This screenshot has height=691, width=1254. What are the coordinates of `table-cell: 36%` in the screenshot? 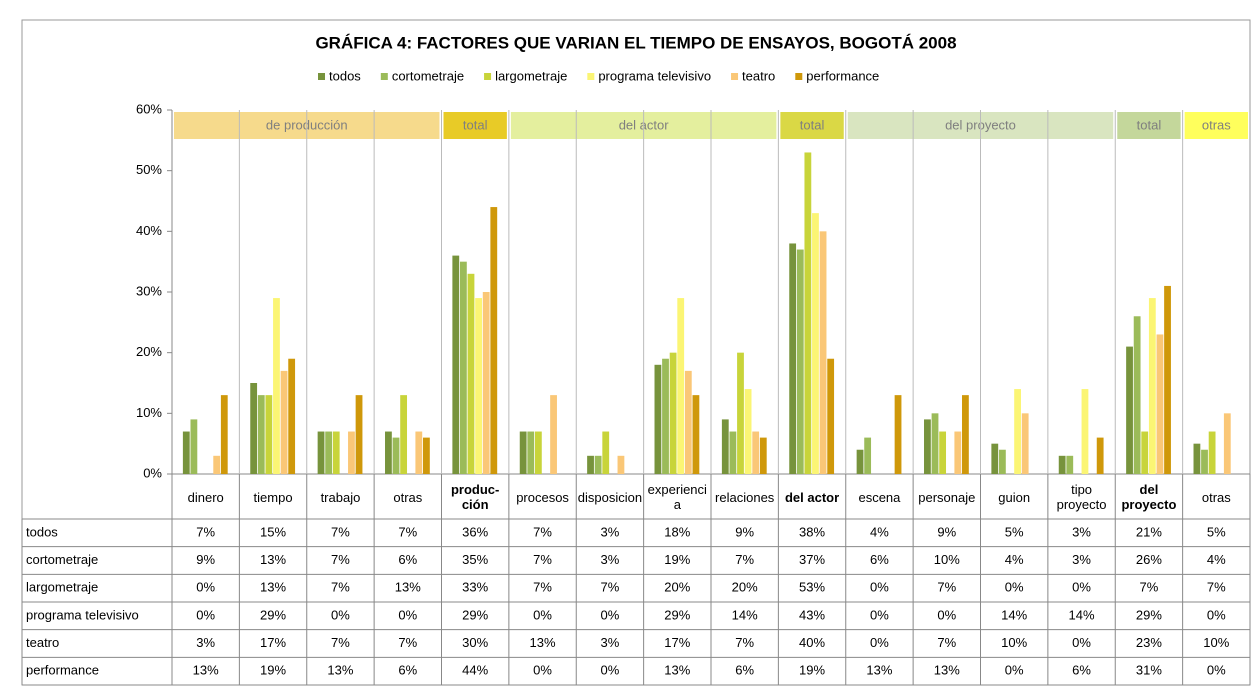 It's located at (475, 531).